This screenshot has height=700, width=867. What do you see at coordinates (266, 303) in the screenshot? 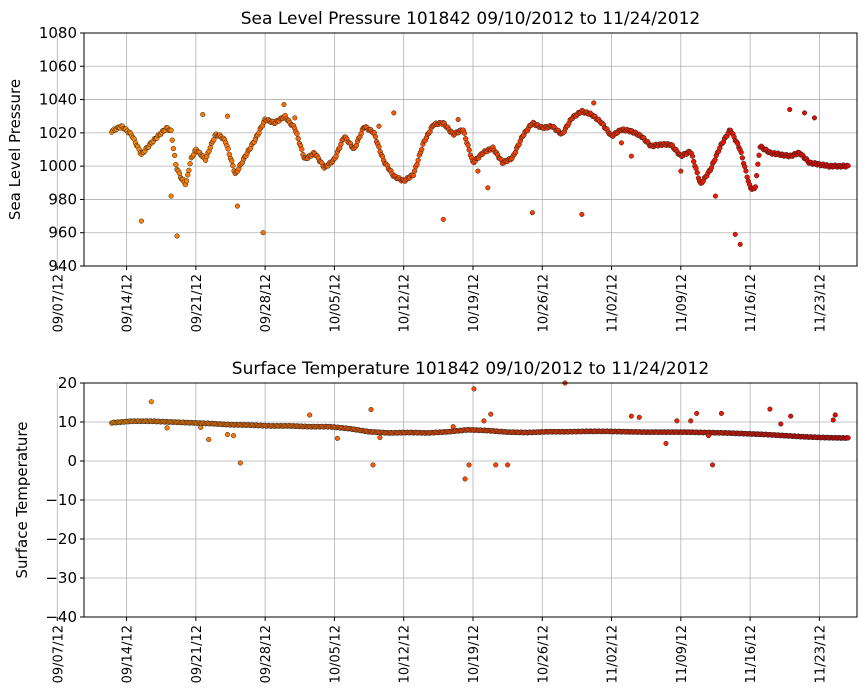
I see `x-tick-label: 09/28/12` at bounding box center [266, 303].